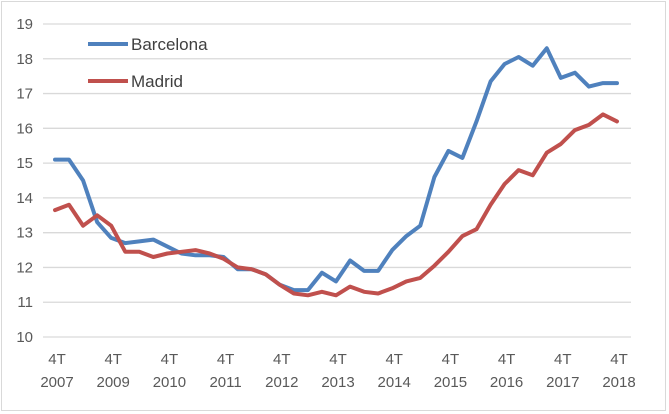  Describe the element at coordinates (394, 382) in the screenshot. I see `x-tick-year: 2014` at that location.